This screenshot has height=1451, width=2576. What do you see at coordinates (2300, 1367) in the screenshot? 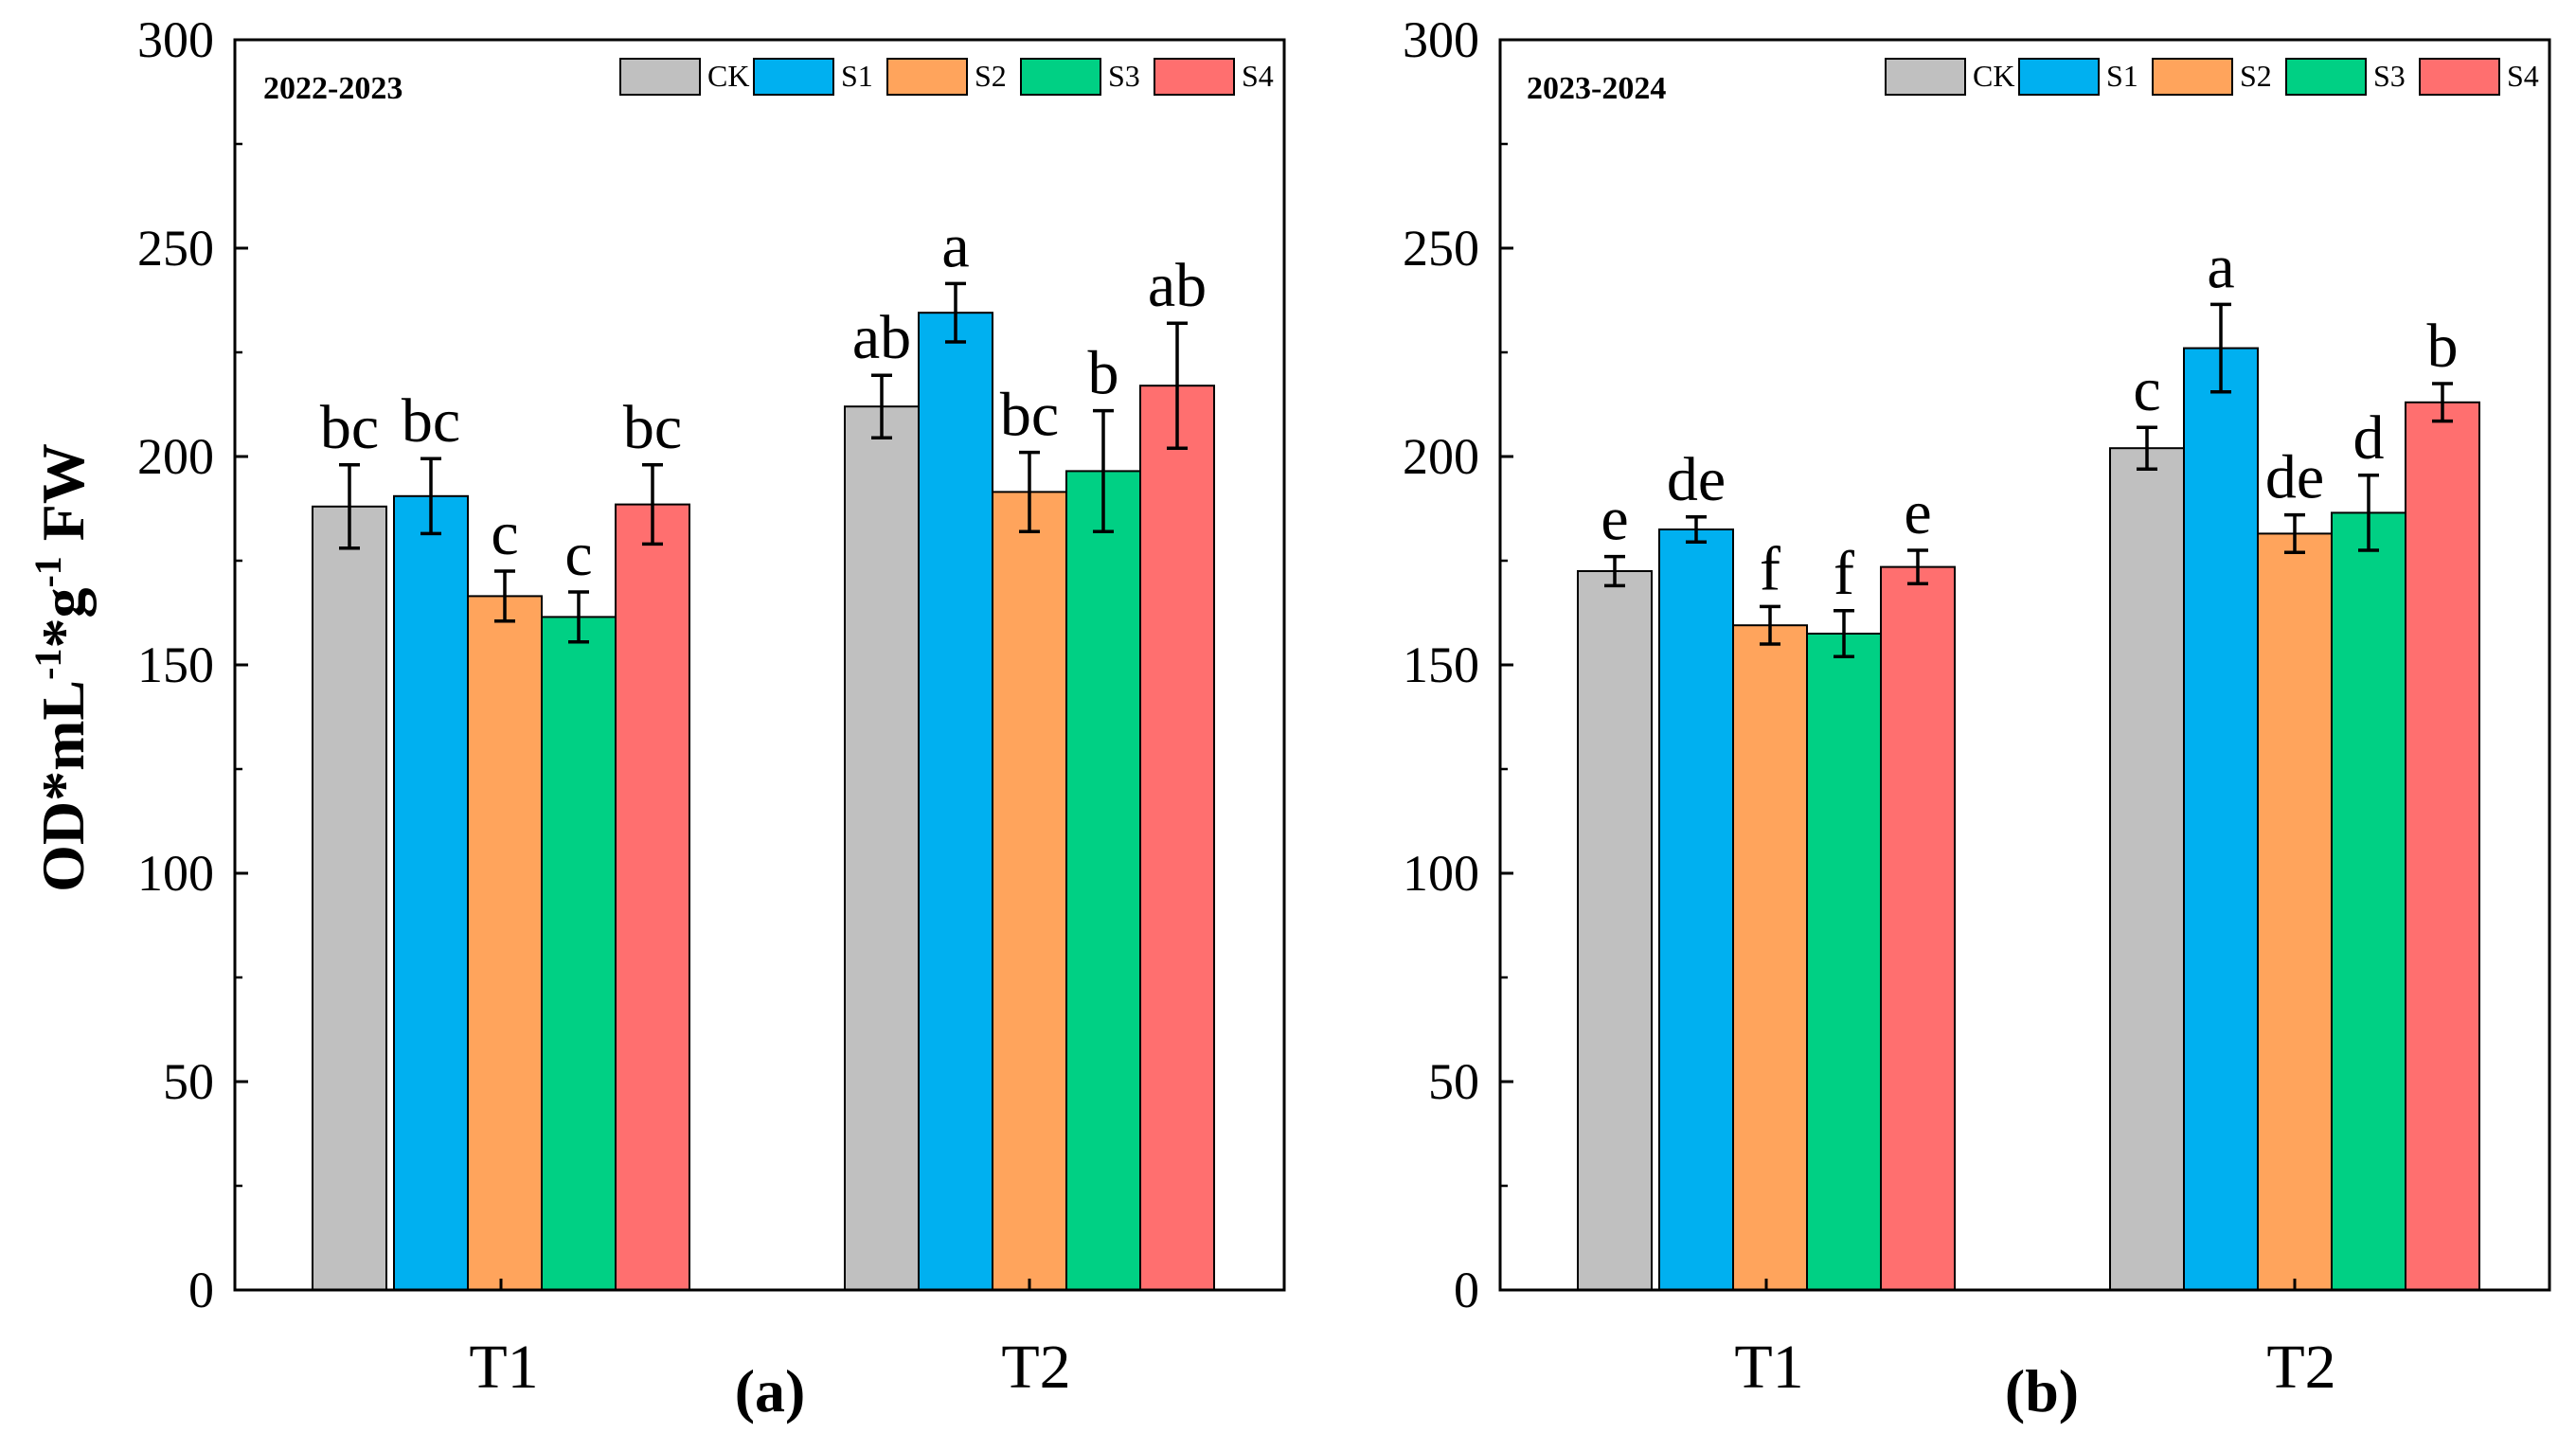
I see `category-label: T2` at bounding box center [2300, 1367].